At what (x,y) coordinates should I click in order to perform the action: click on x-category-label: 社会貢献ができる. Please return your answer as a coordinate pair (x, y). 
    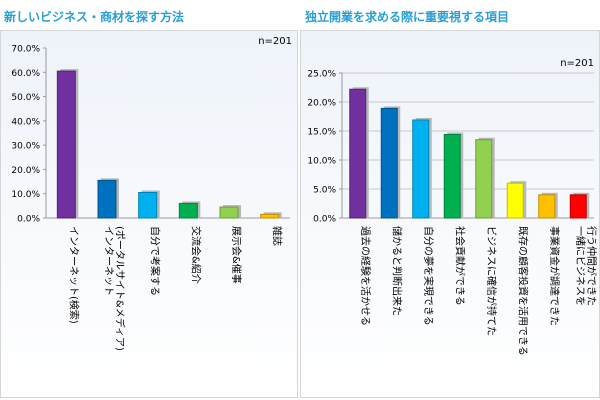
    Looking at the image, I should click on (459, 266).